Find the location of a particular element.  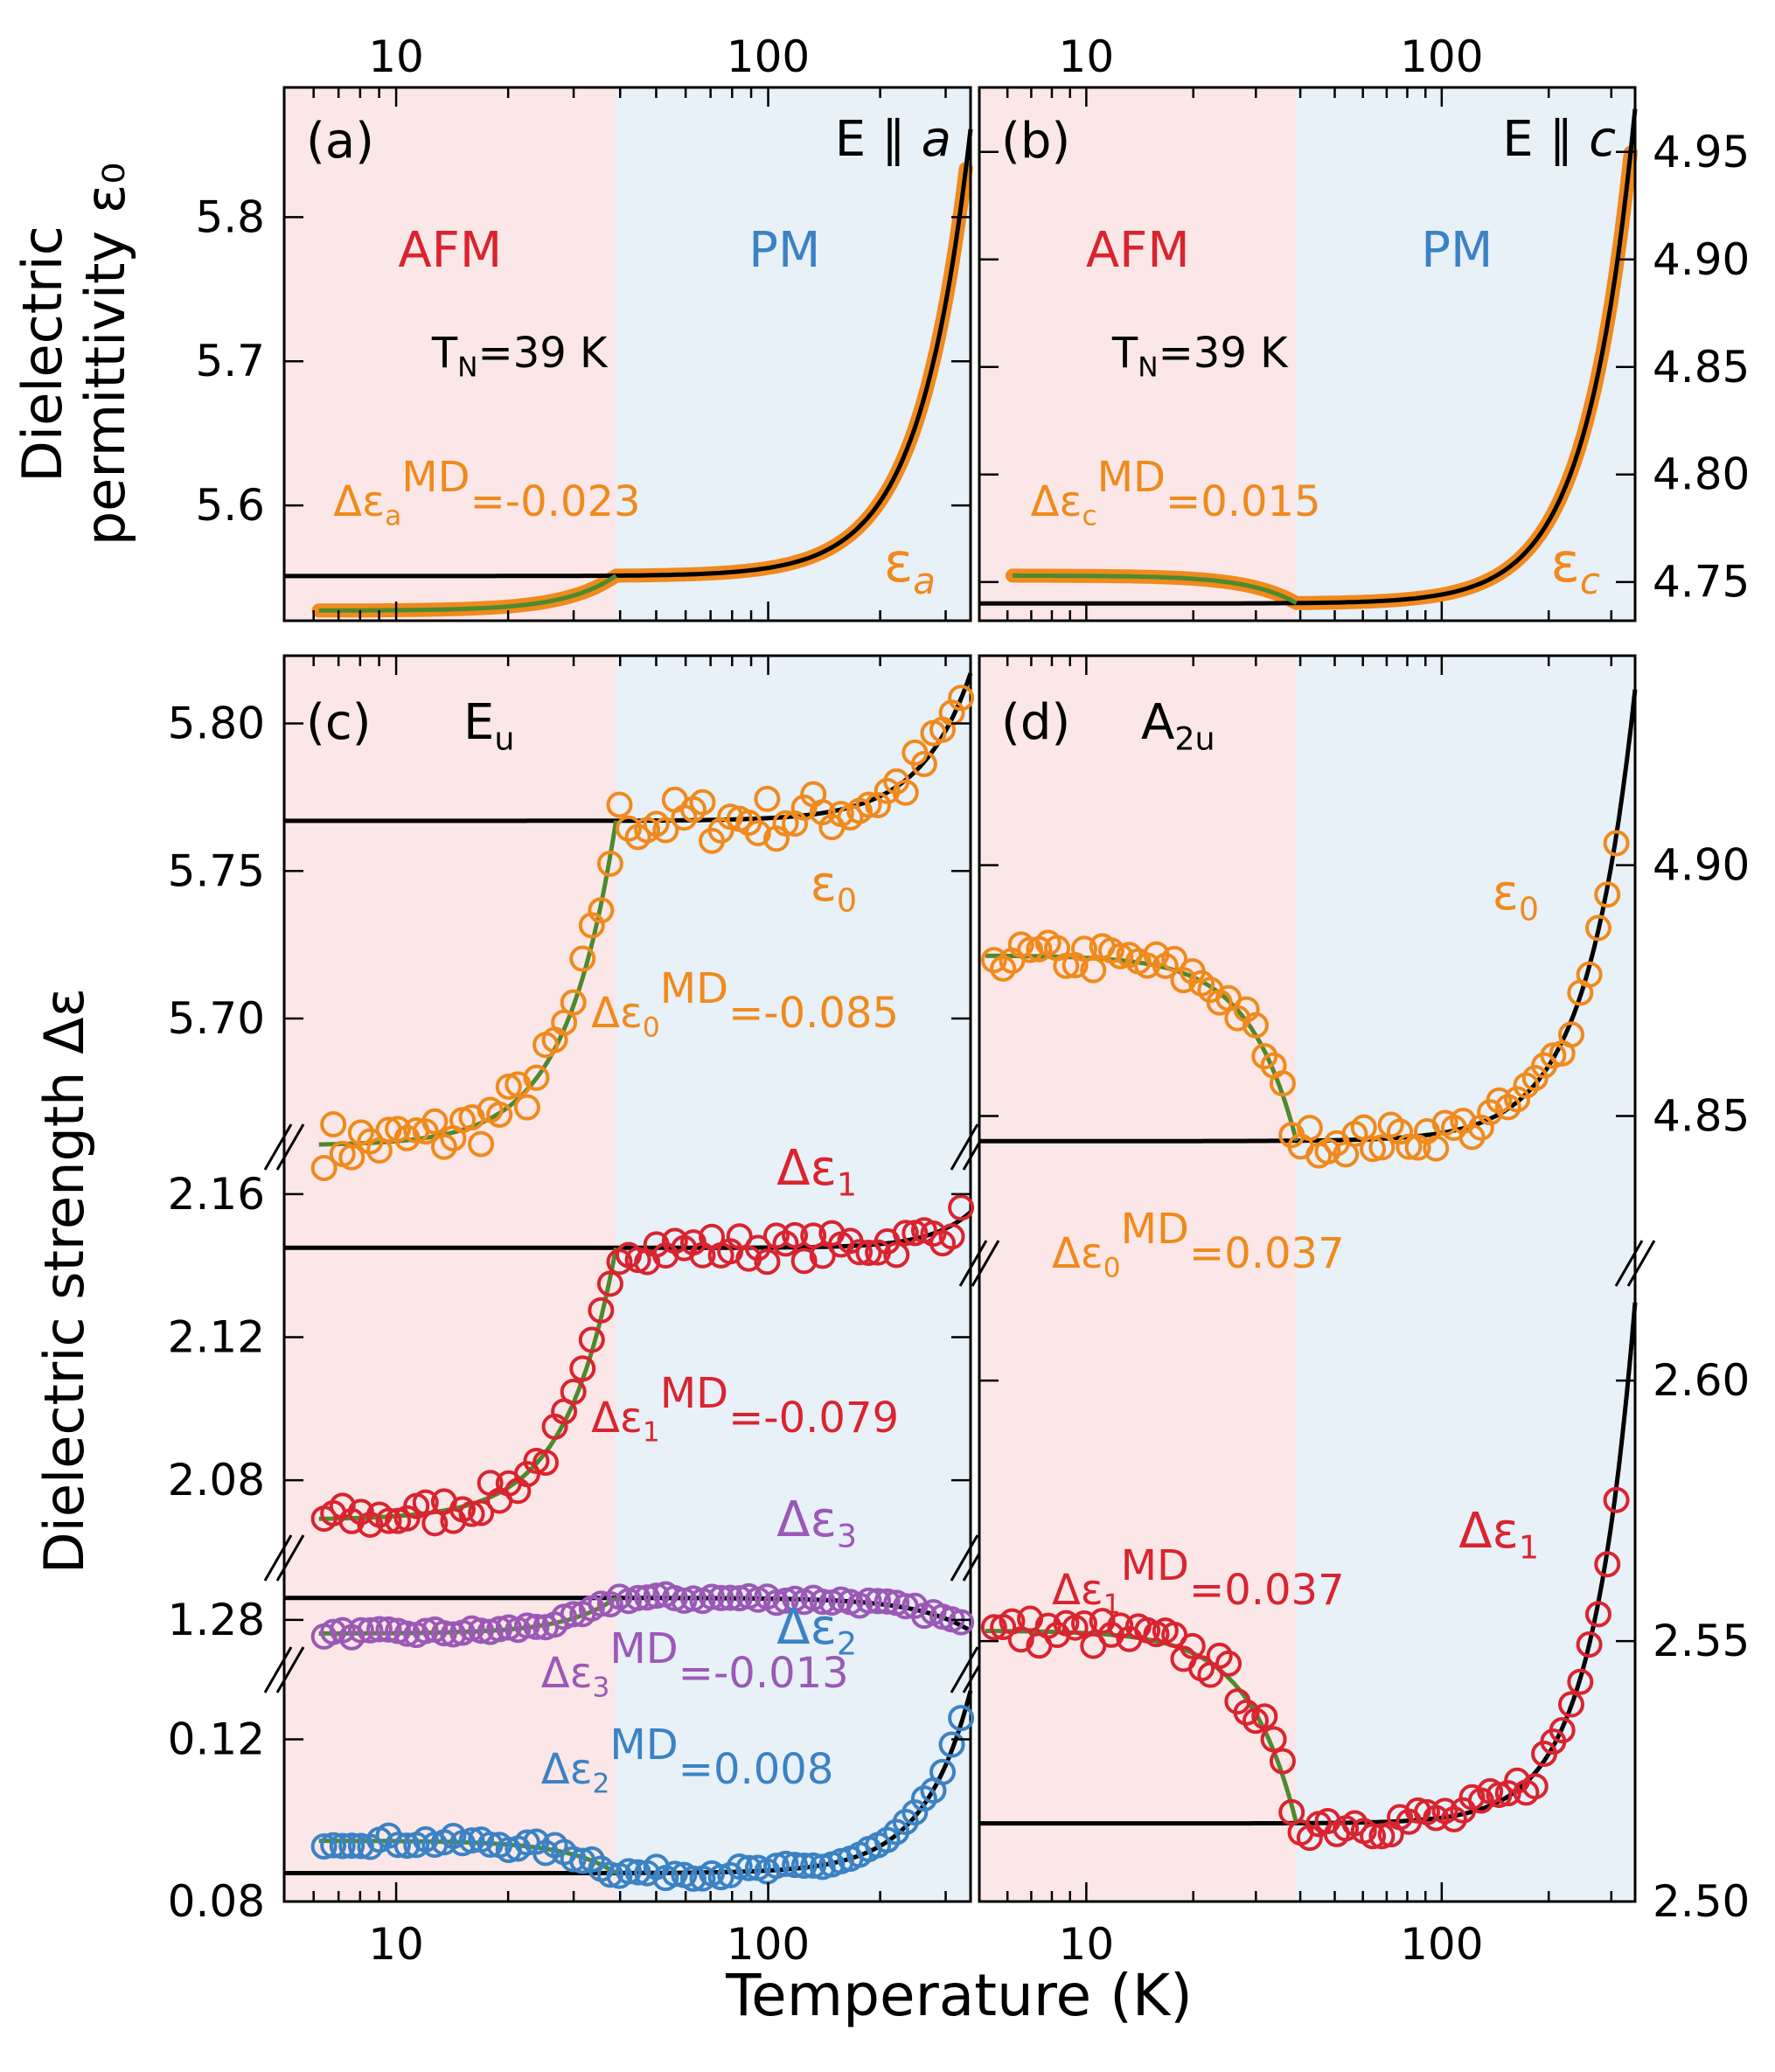

y-tick-label: 5.7 is located at coordinates (230, 361).